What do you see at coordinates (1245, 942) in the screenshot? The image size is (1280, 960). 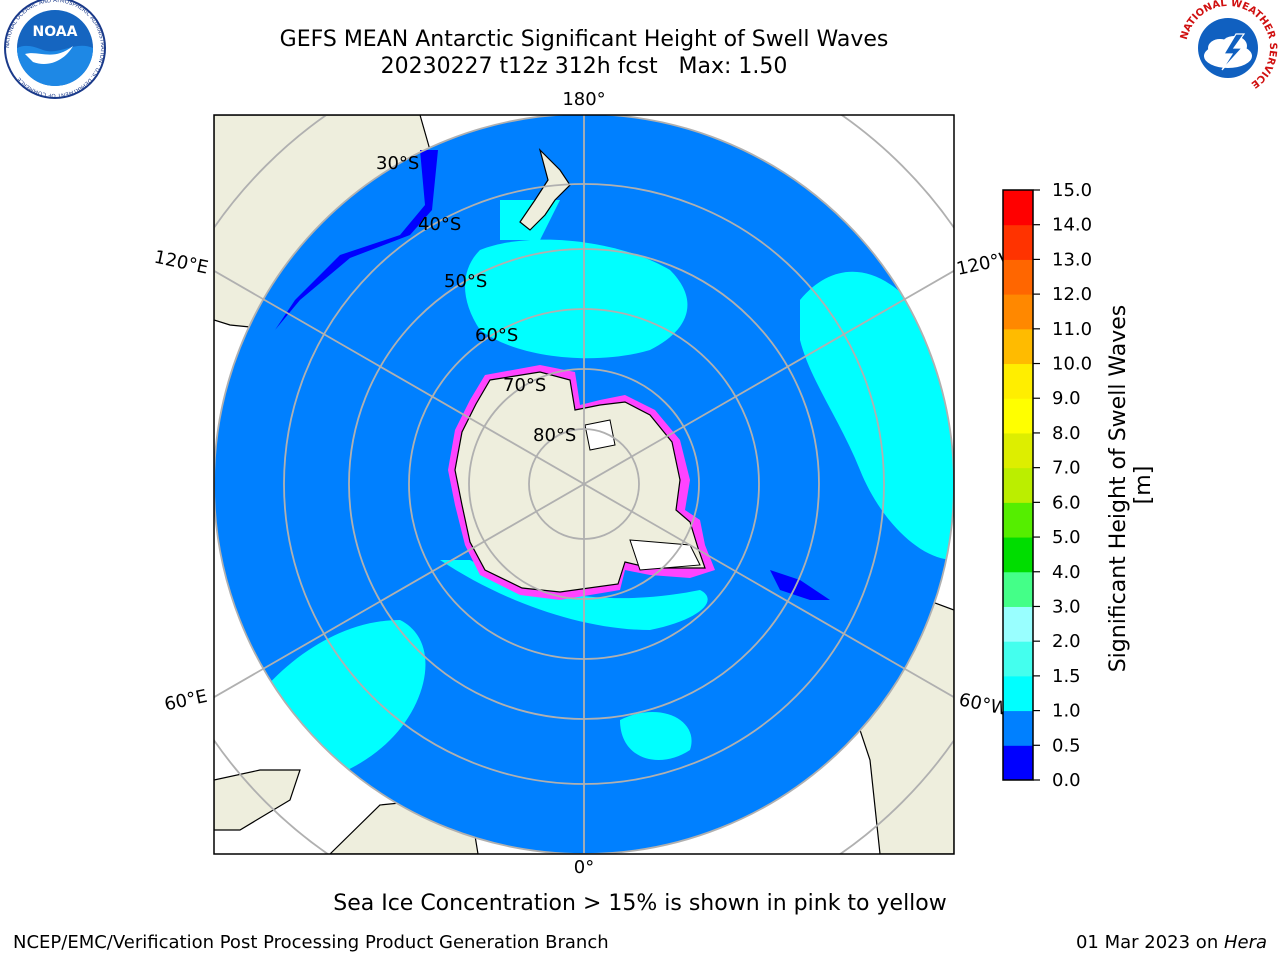 I see `machine-name: Hera` at bounding box center [1245, 942].